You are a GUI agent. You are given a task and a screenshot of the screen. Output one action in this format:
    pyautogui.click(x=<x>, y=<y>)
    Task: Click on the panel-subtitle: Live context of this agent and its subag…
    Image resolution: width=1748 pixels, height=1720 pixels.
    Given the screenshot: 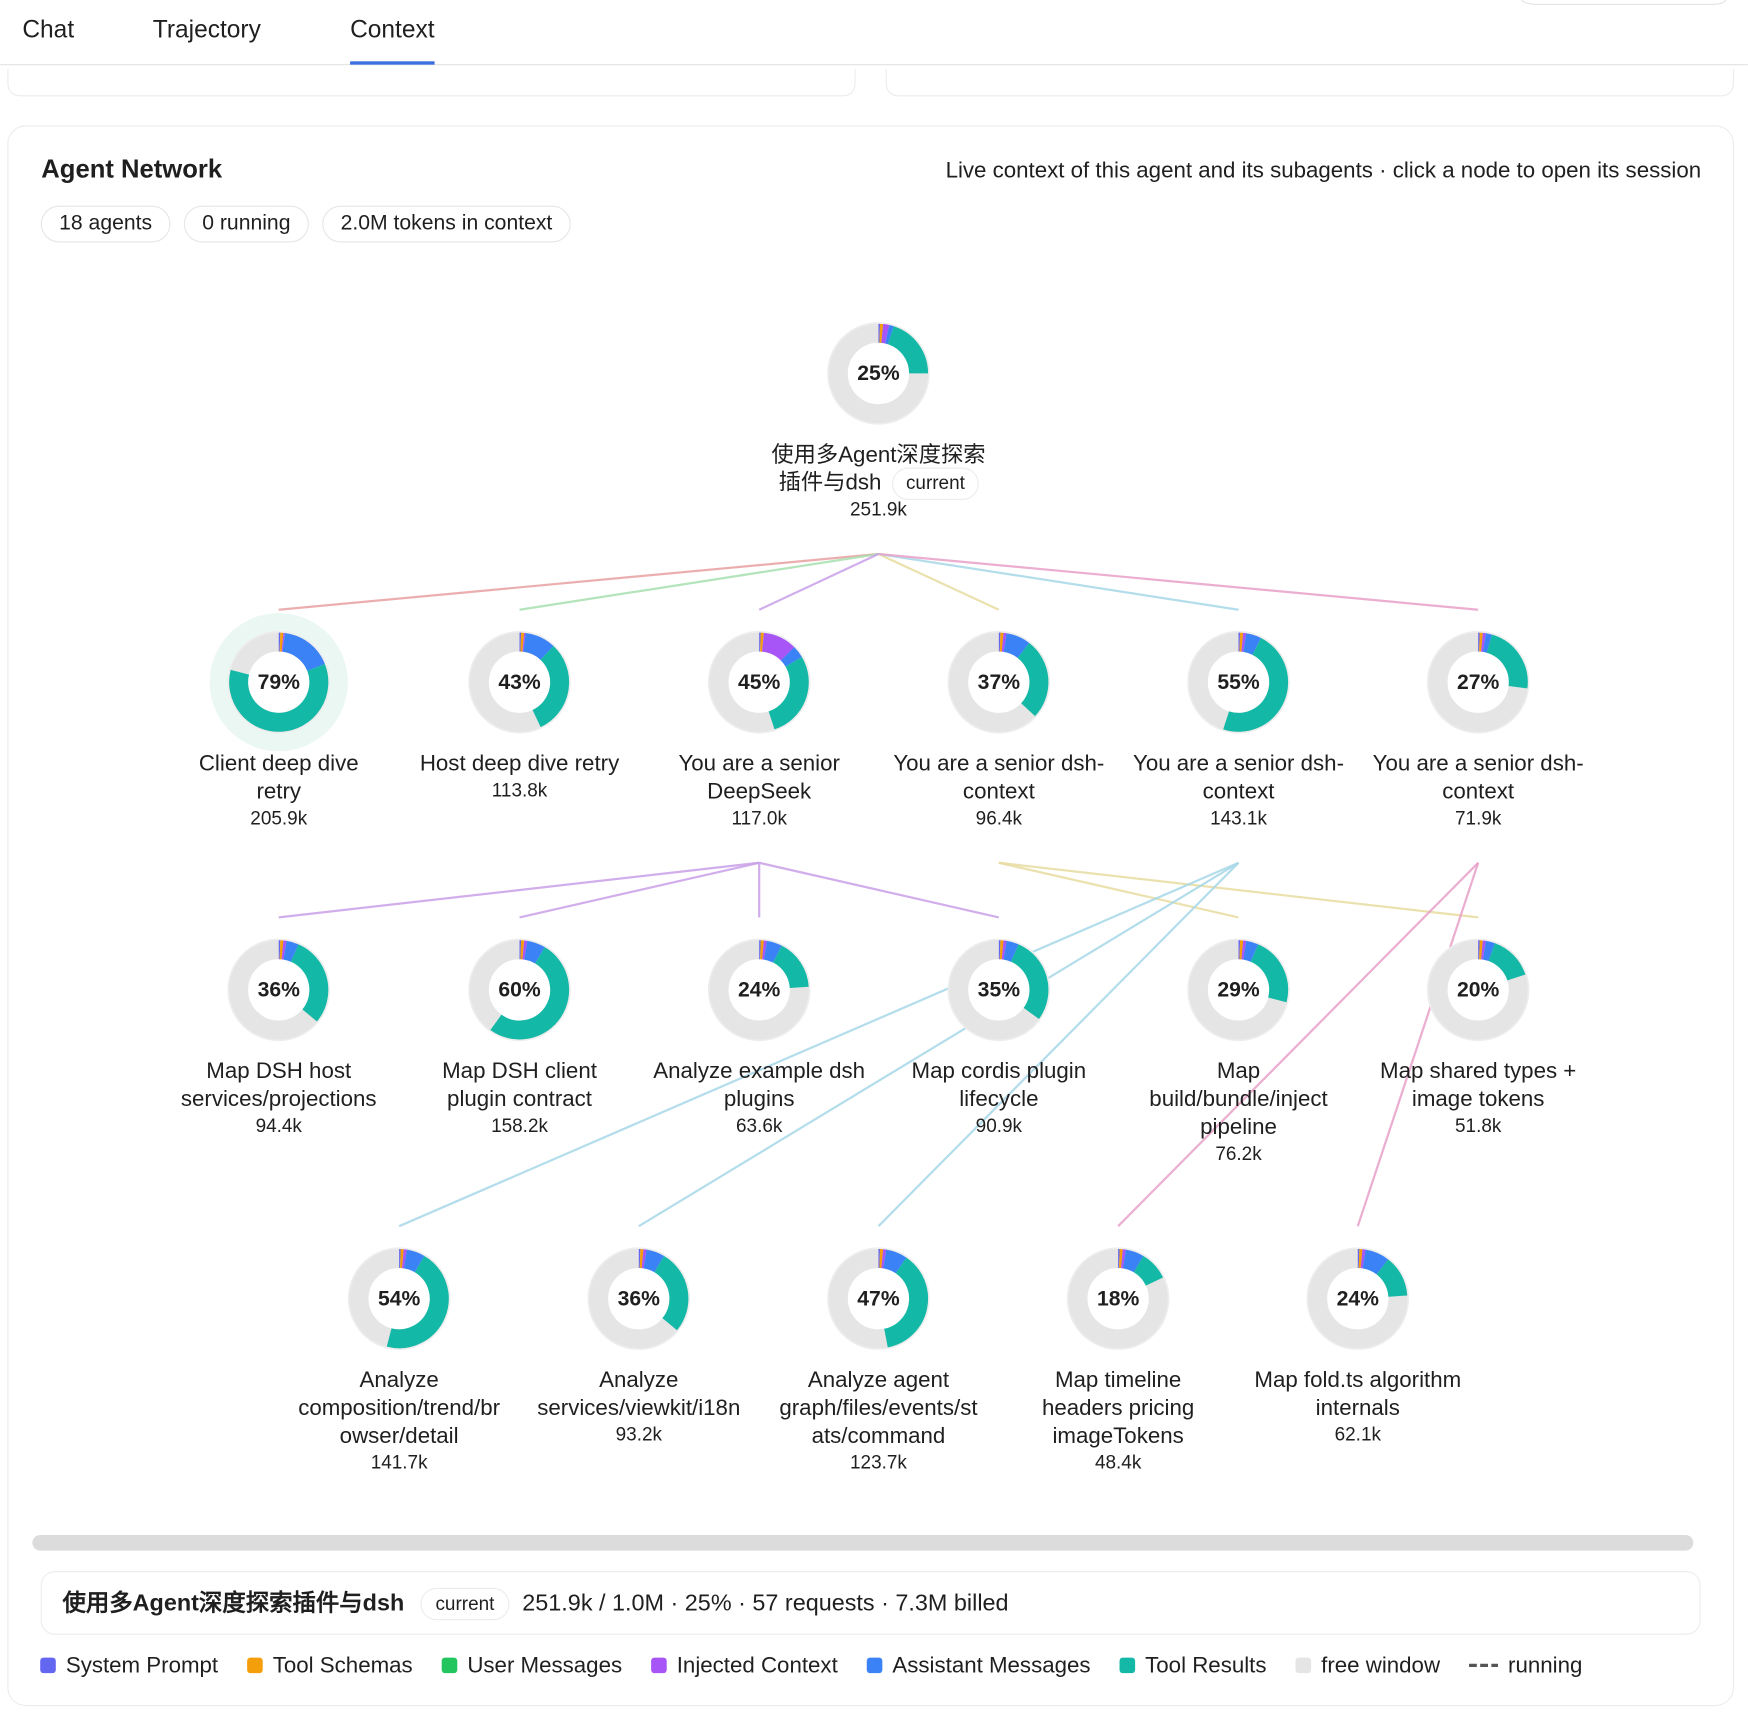 What is the action you would take?
    pyautogui.click(x=1324, y=170)
    